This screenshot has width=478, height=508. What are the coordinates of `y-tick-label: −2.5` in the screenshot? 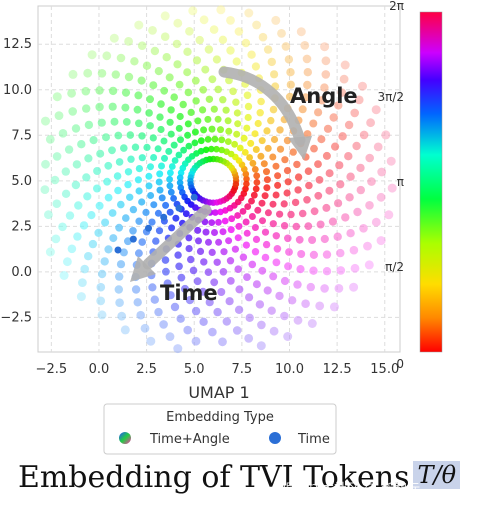 It's located at (16, 317).